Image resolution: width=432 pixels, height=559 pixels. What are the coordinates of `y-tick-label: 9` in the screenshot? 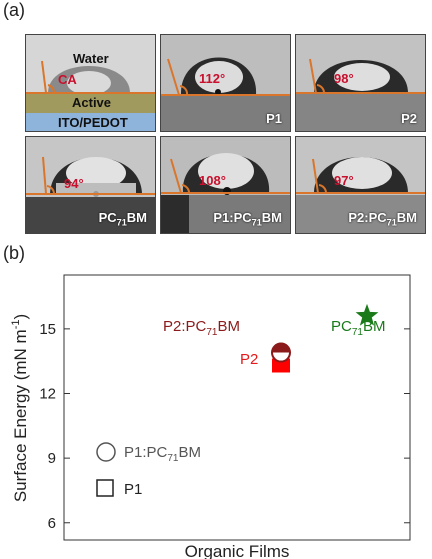 It's located at (52, 458).